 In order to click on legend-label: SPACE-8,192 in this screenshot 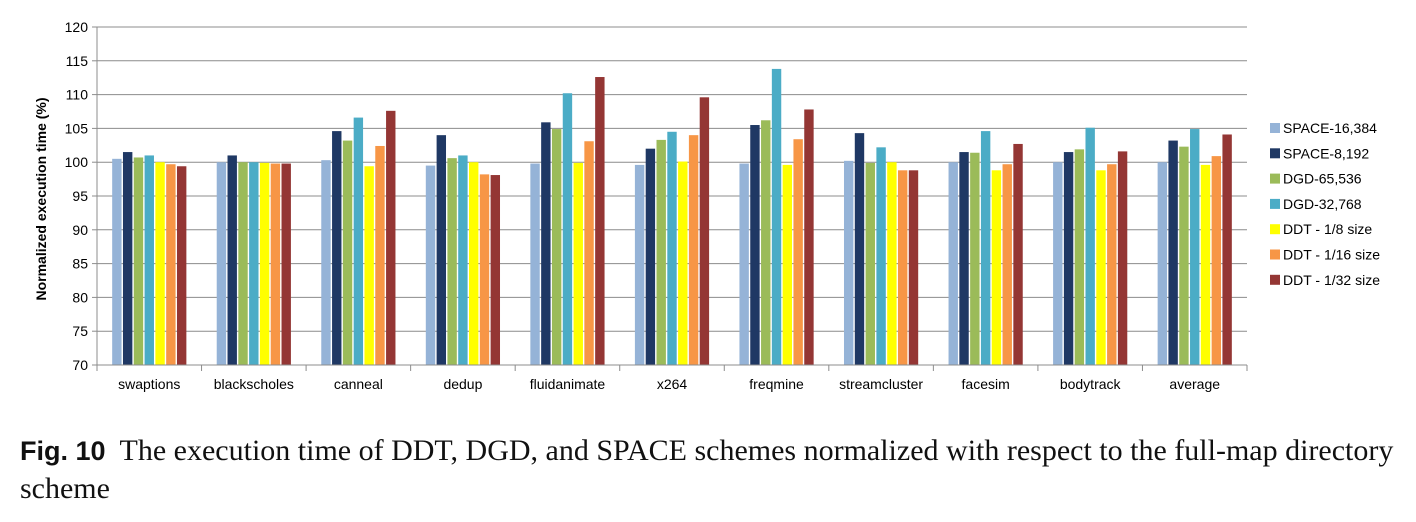, I will do `click(1326, 153)`.